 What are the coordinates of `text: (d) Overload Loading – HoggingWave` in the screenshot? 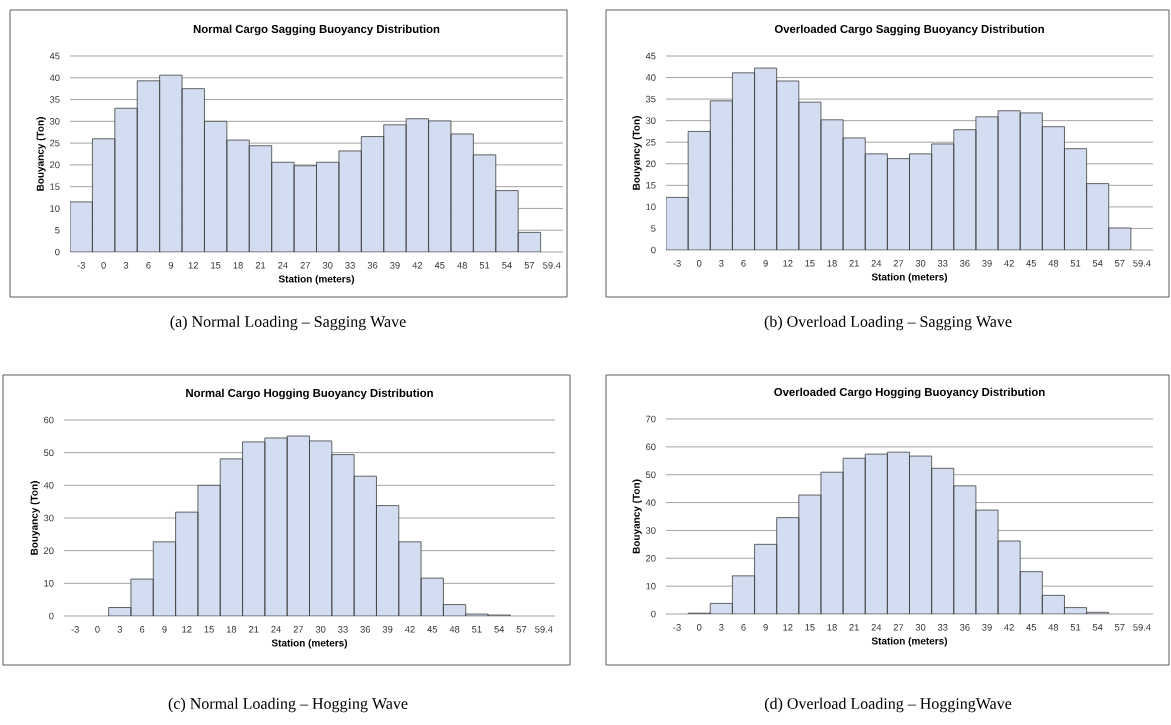 It's located at (888, 705).